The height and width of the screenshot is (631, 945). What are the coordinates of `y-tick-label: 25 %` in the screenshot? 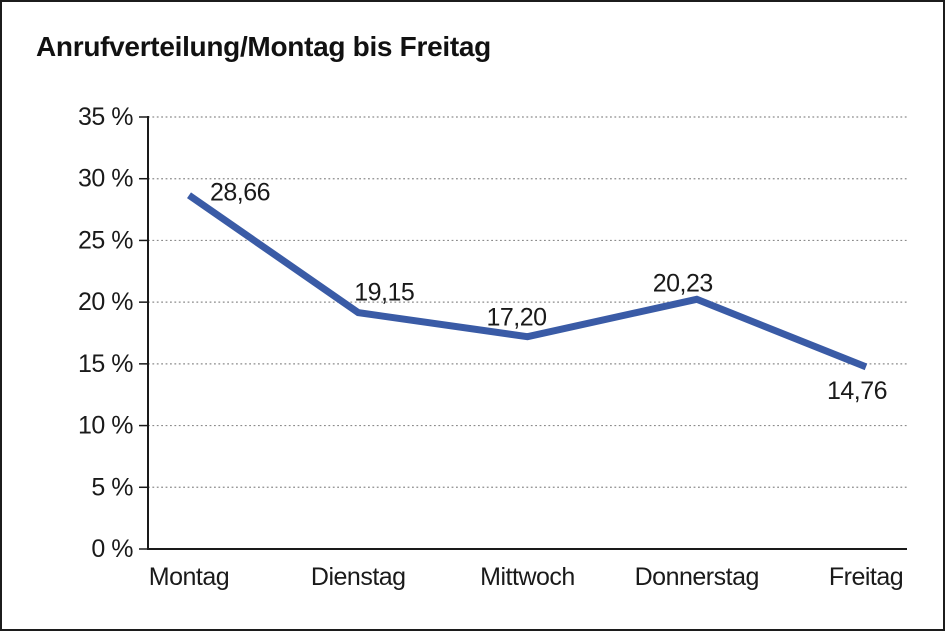 It's located at (105, 240).